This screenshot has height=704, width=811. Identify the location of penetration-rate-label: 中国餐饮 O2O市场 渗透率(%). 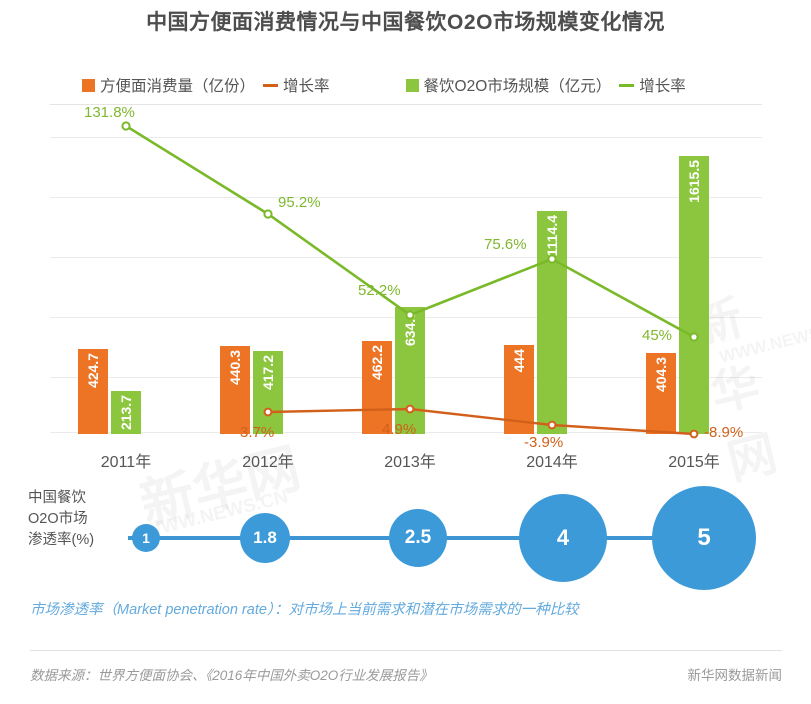
(78, 519).